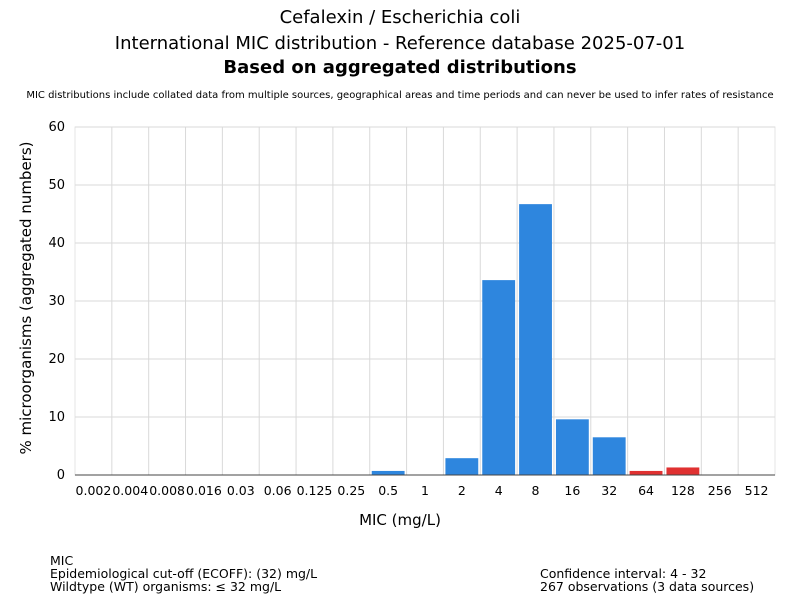 The width and height of the screenshot is (800, 600). Describe the element at coordinates (204, 490) in the screenshot. I see `x-tick-label: 0.016` at that location.